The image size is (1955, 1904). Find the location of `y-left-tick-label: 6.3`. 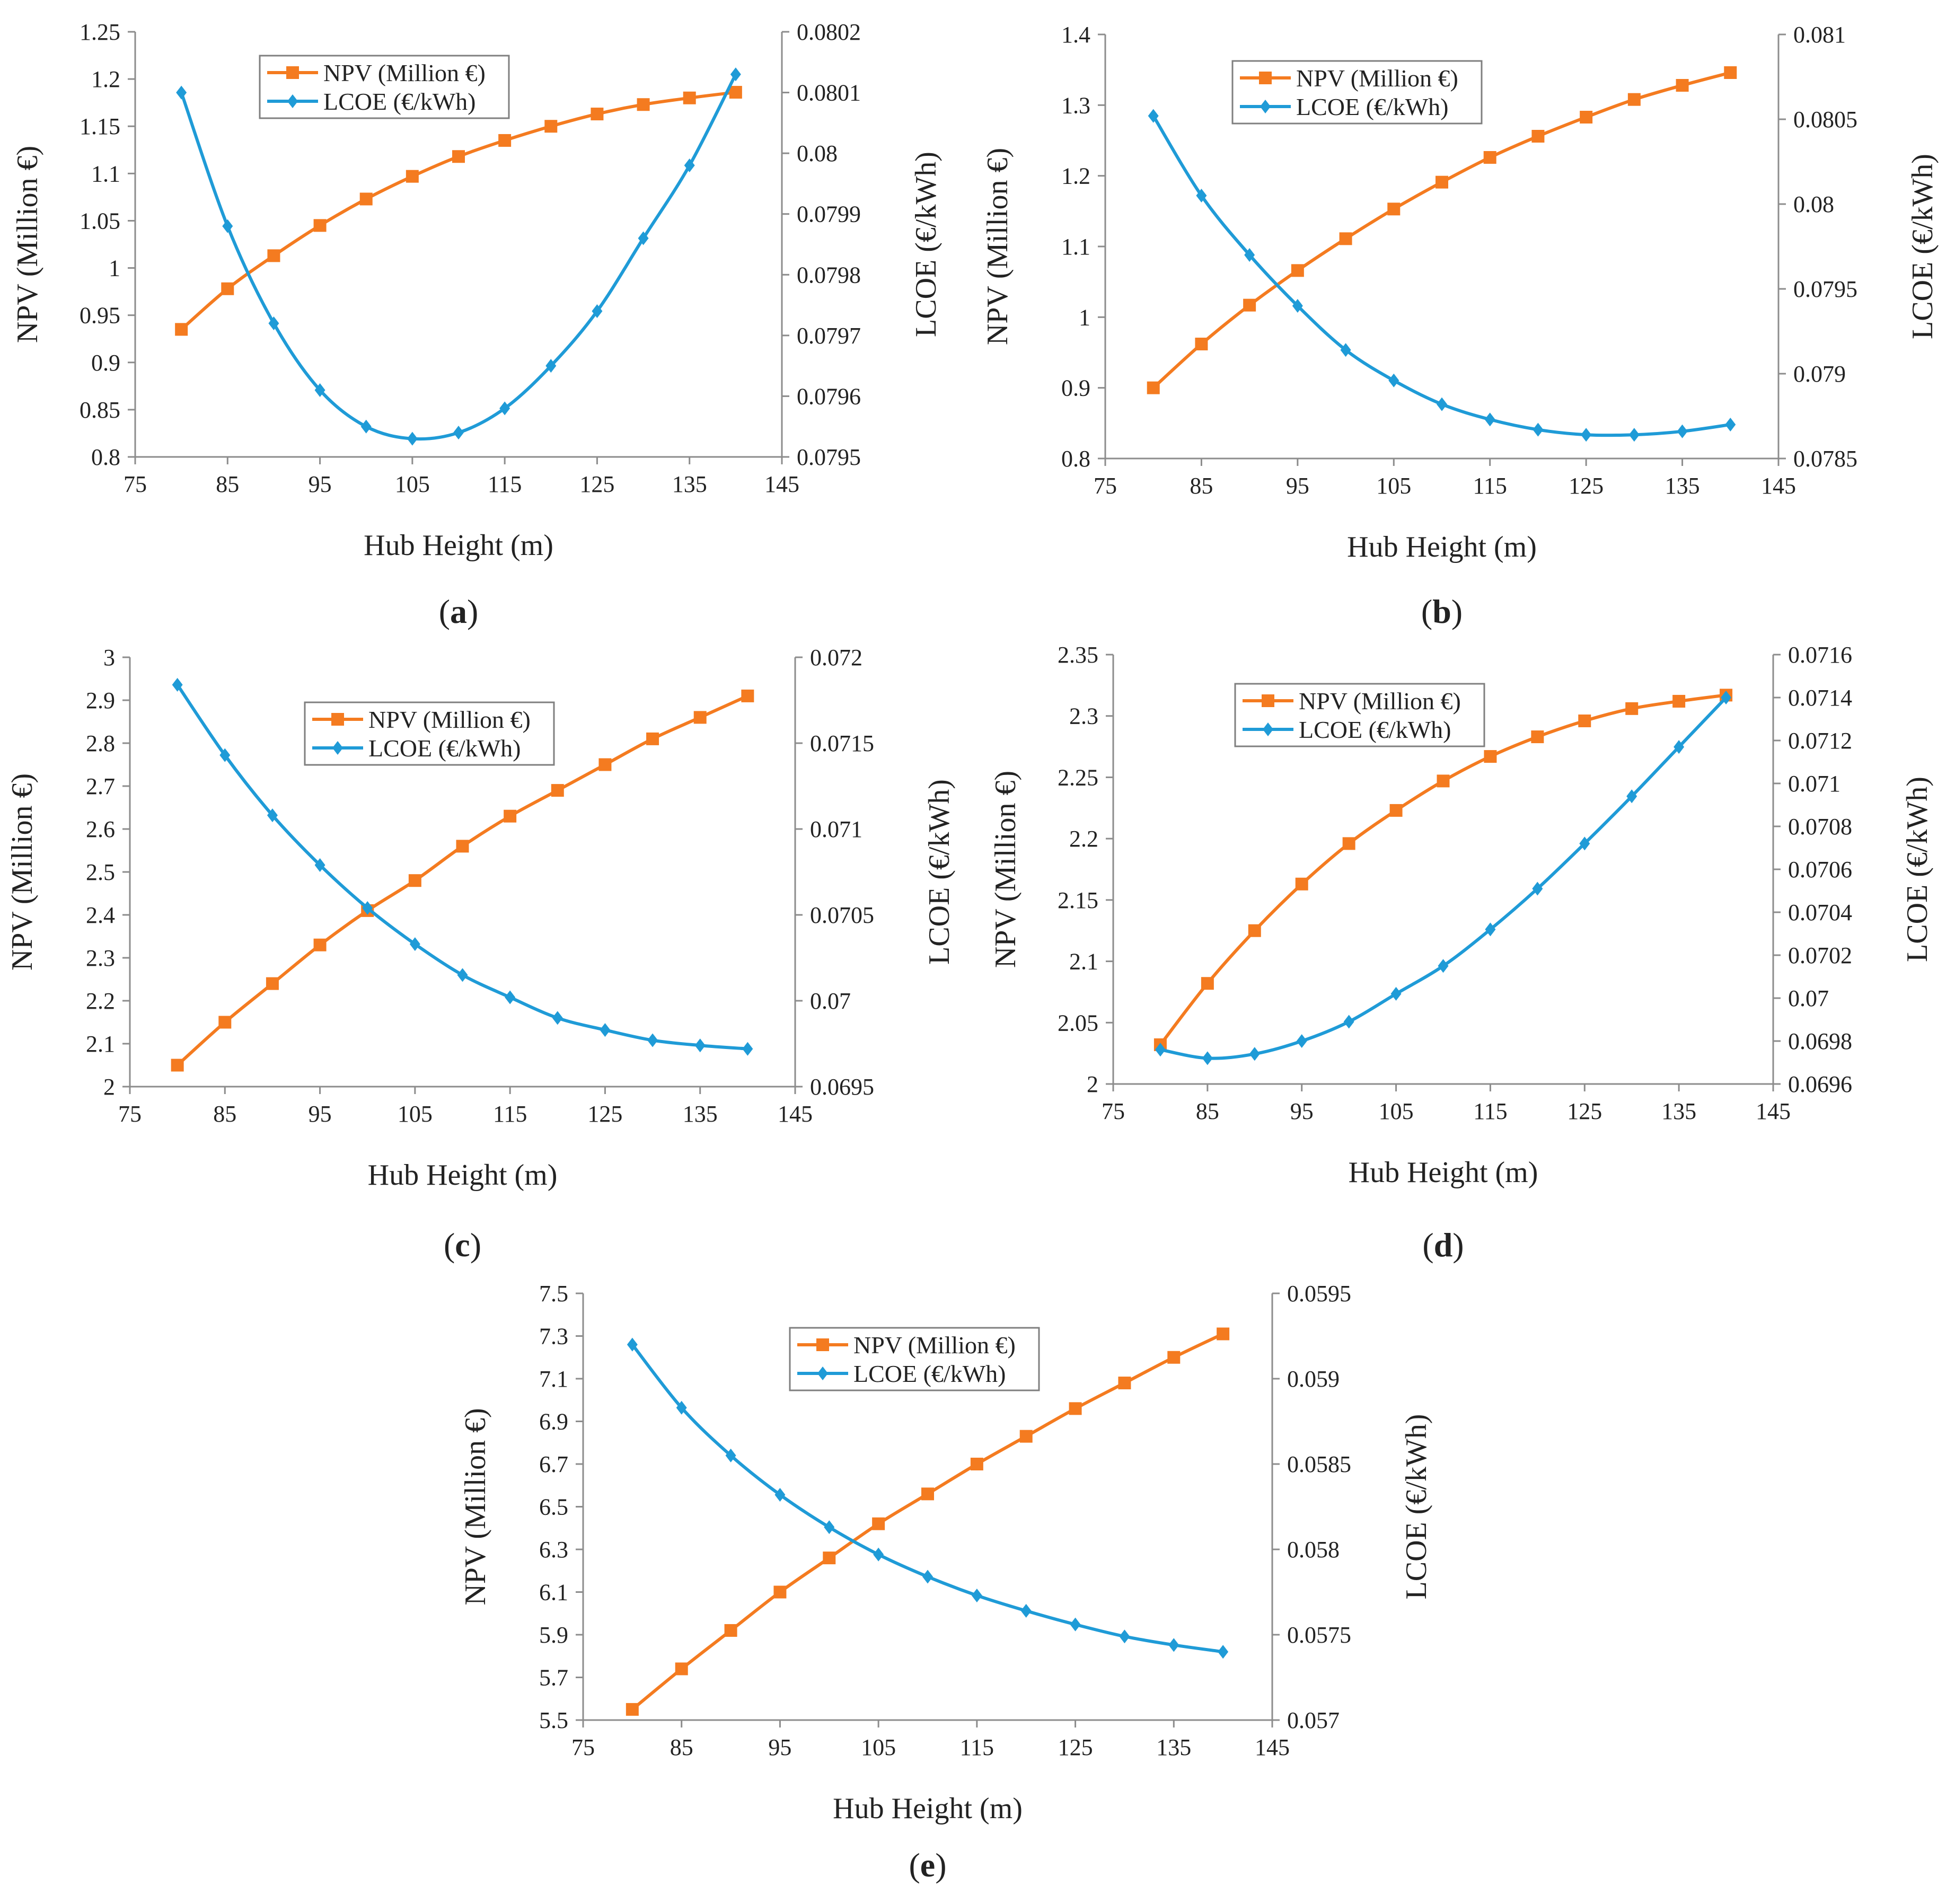

y-left-tick-label: 6.3 is located at coordinates (553, 1550).